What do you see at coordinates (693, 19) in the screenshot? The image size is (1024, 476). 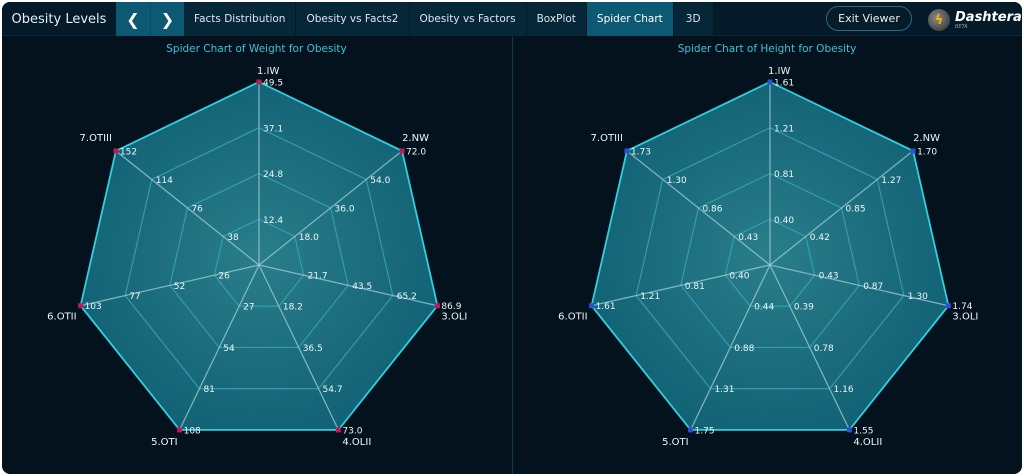 I see `tab-3d: 3D` at bounding box center [693, 19].